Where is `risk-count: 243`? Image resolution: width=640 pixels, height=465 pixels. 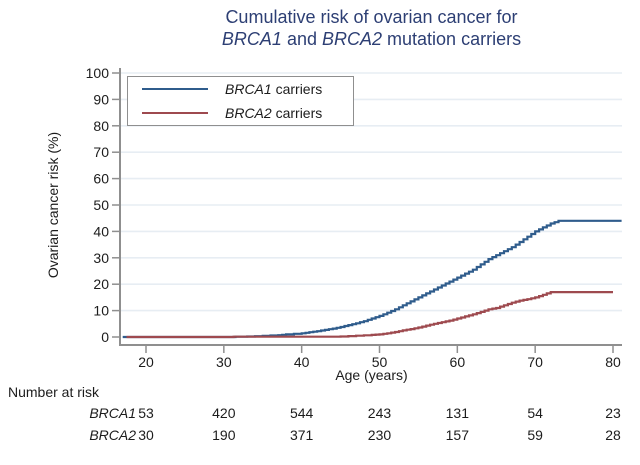
risk-count: 243 is located at coordinates (379, 413).